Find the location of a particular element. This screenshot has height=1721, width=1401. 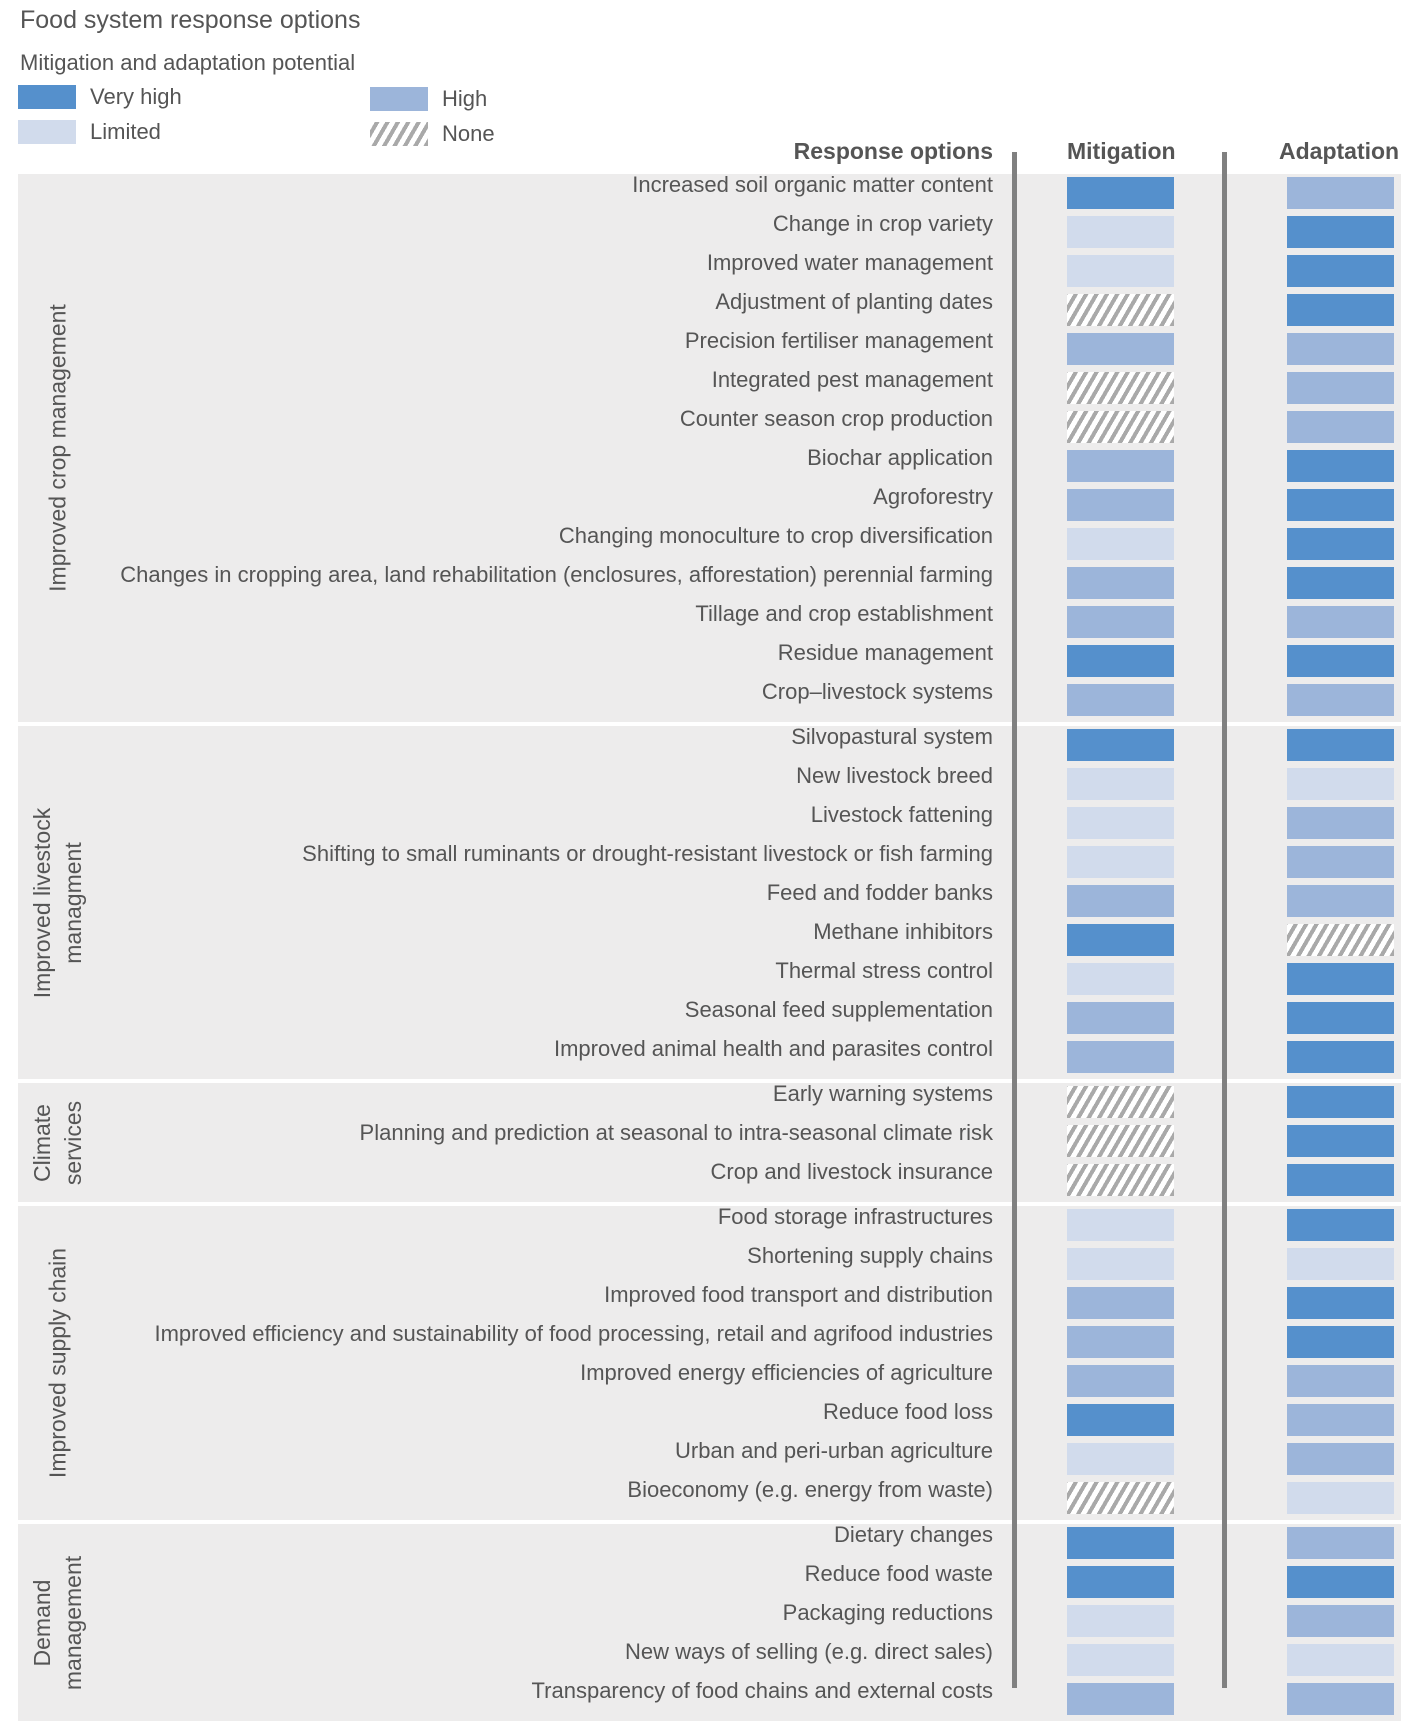

response-option-label: Urban and peri-urban agriculture is located at coordinates (834, 1450).